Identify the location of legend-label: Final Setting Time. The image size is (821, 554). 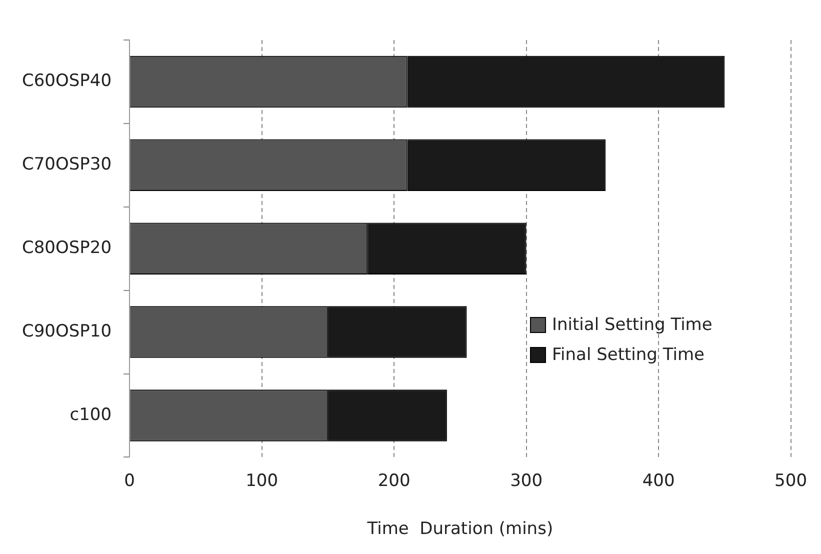
(628, 355).